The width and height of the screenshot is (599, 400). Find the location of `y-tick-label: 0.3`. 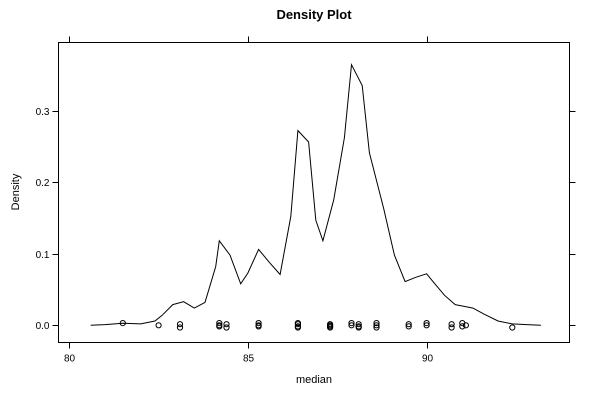

y-tick-label: 0.3 is located at coordinates (43, 112).